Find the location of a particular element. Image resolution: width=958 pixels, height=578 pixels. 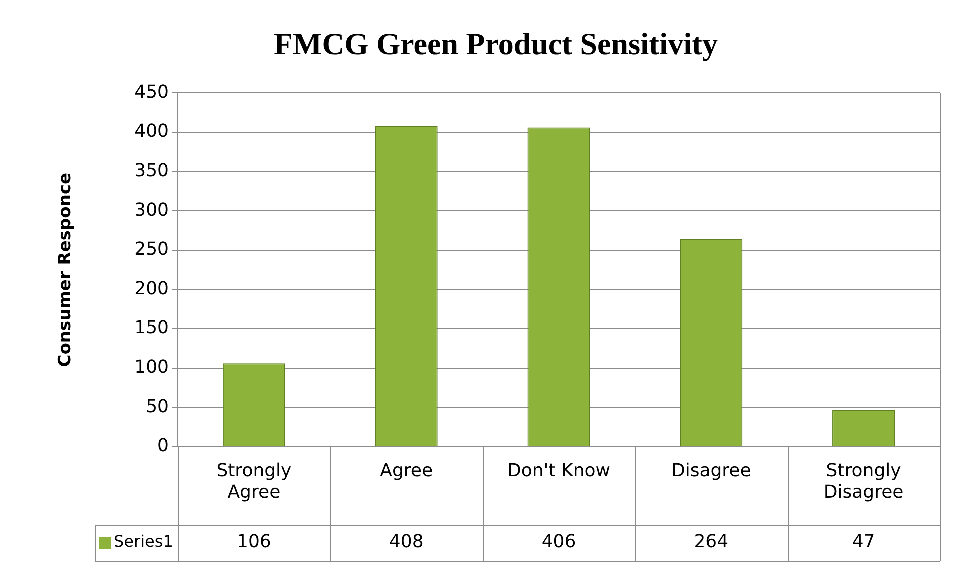

y-tick-label: 400 is located at coordinates (151, 131).